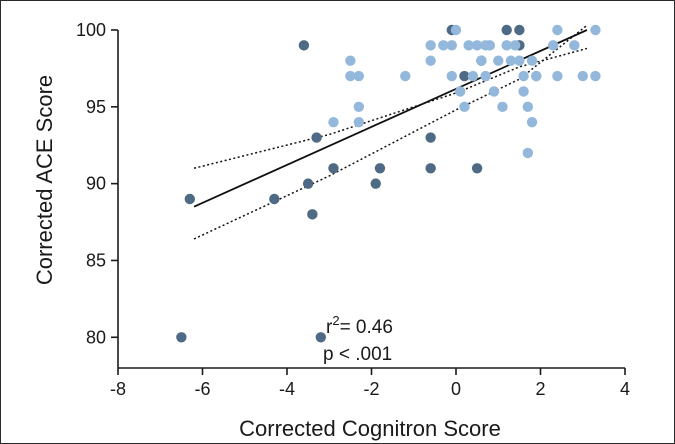 Image resolution: width=675 pixels, height=444 pixels. What do you see at coordinates (44, 180) in the screenshot?
I see `y-axis-label: Corrected ACE Score` at bounding box center [44, 180].